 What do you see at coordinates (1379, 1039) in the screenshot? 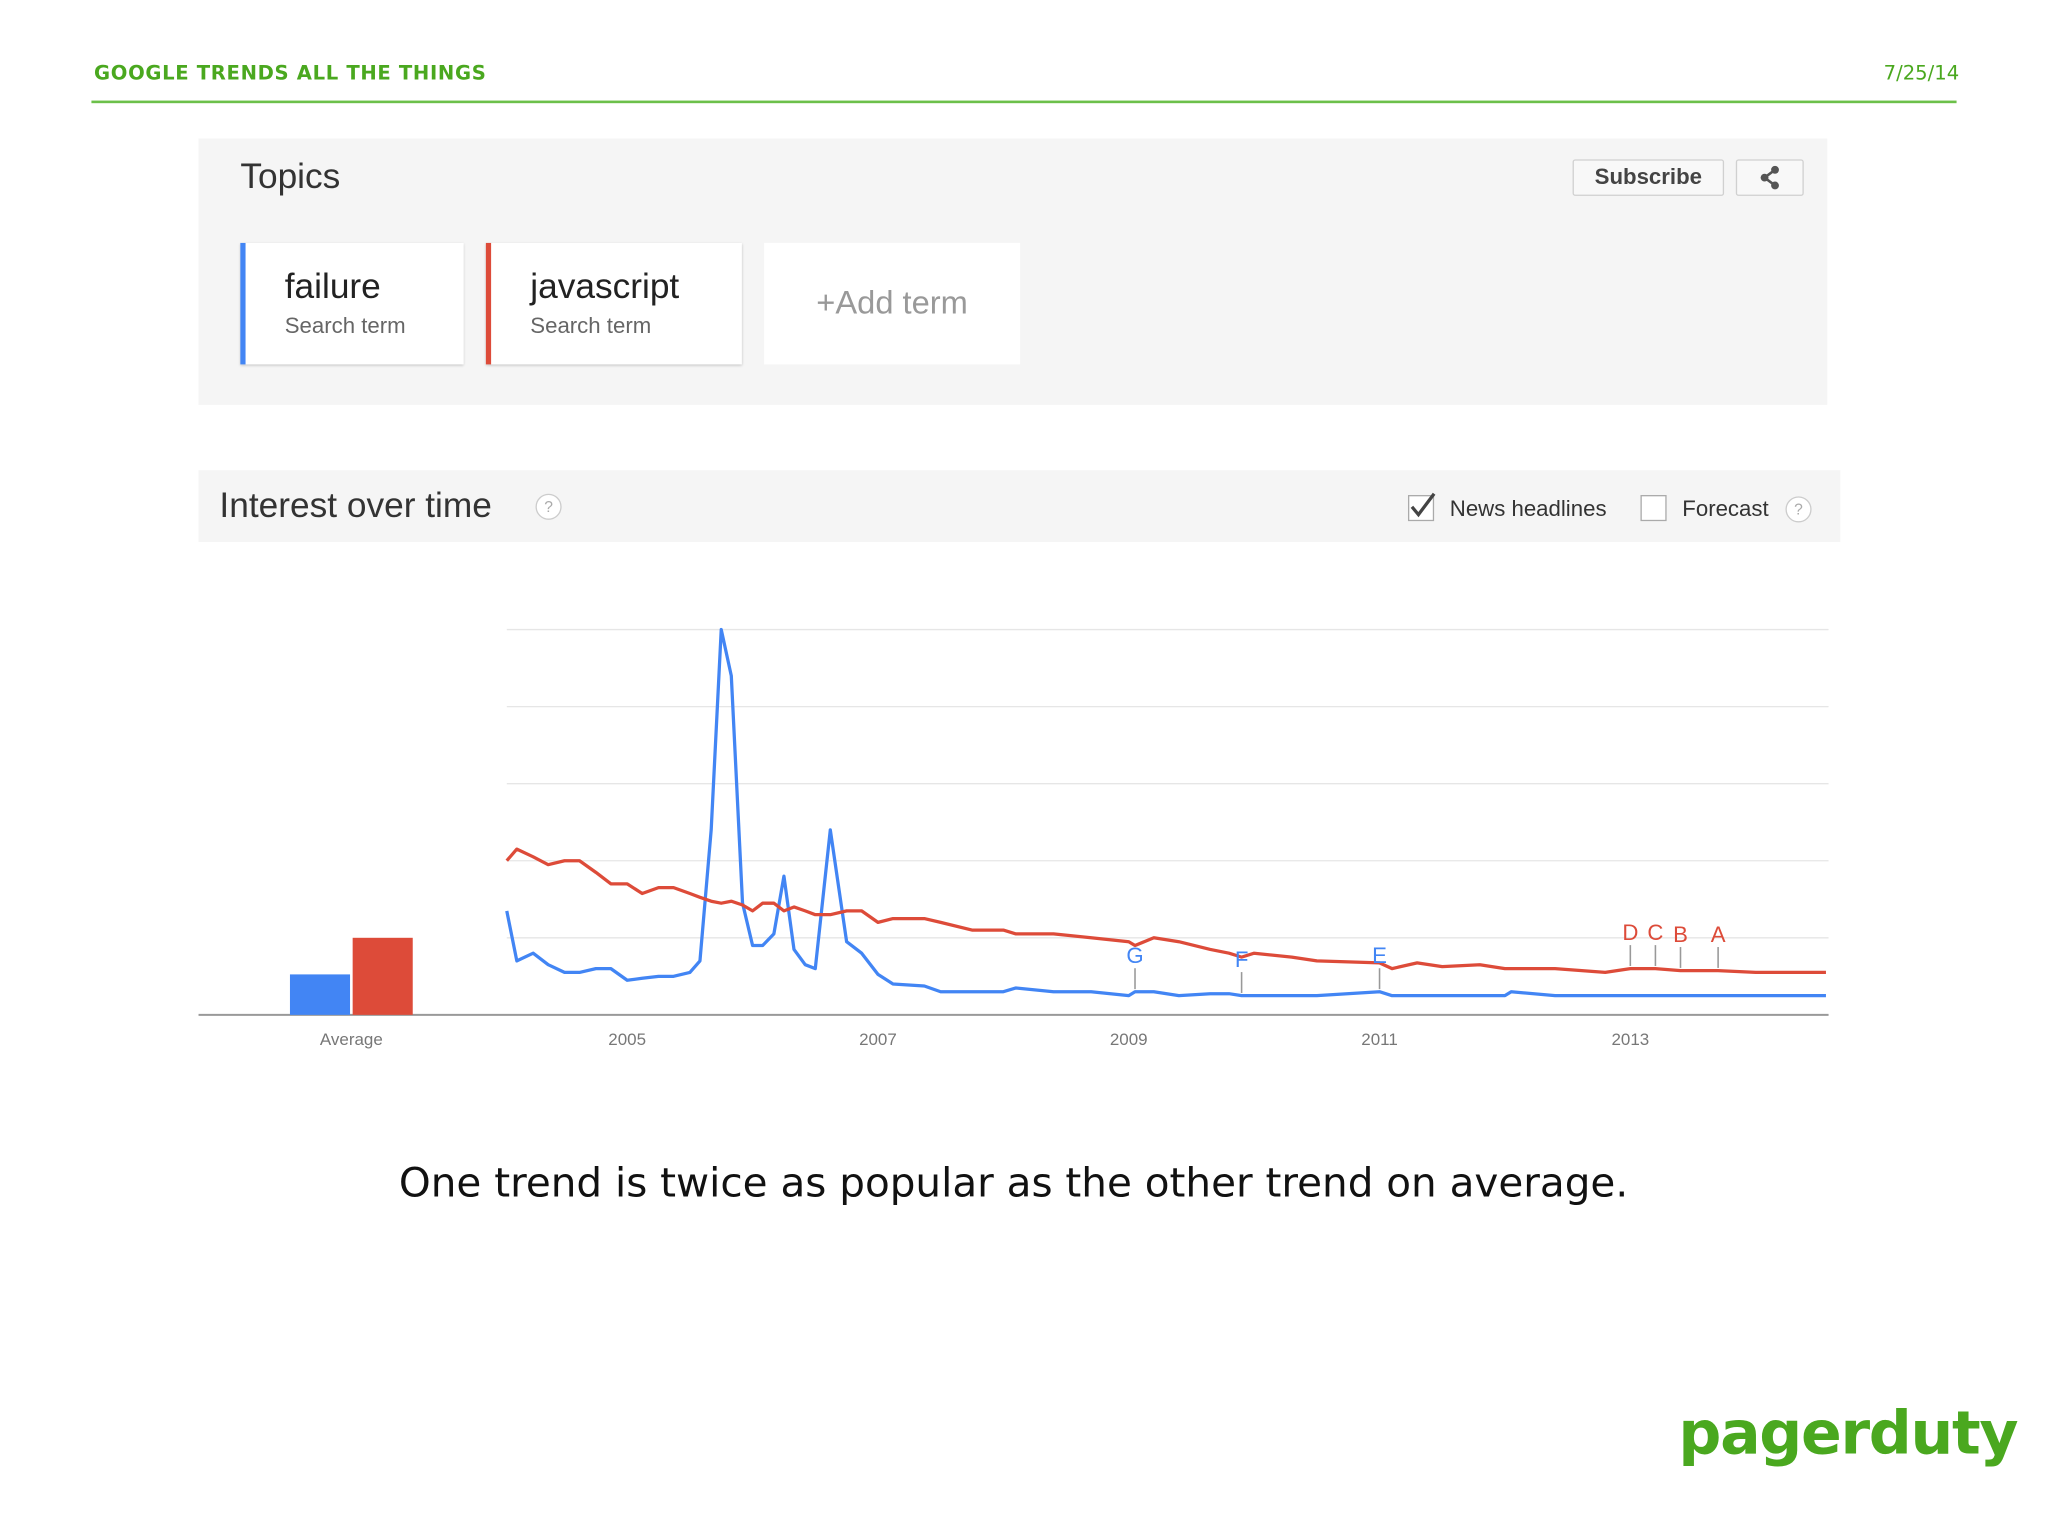
I see `x-tick-label: 2011` at bounding box center [1379, 1039].